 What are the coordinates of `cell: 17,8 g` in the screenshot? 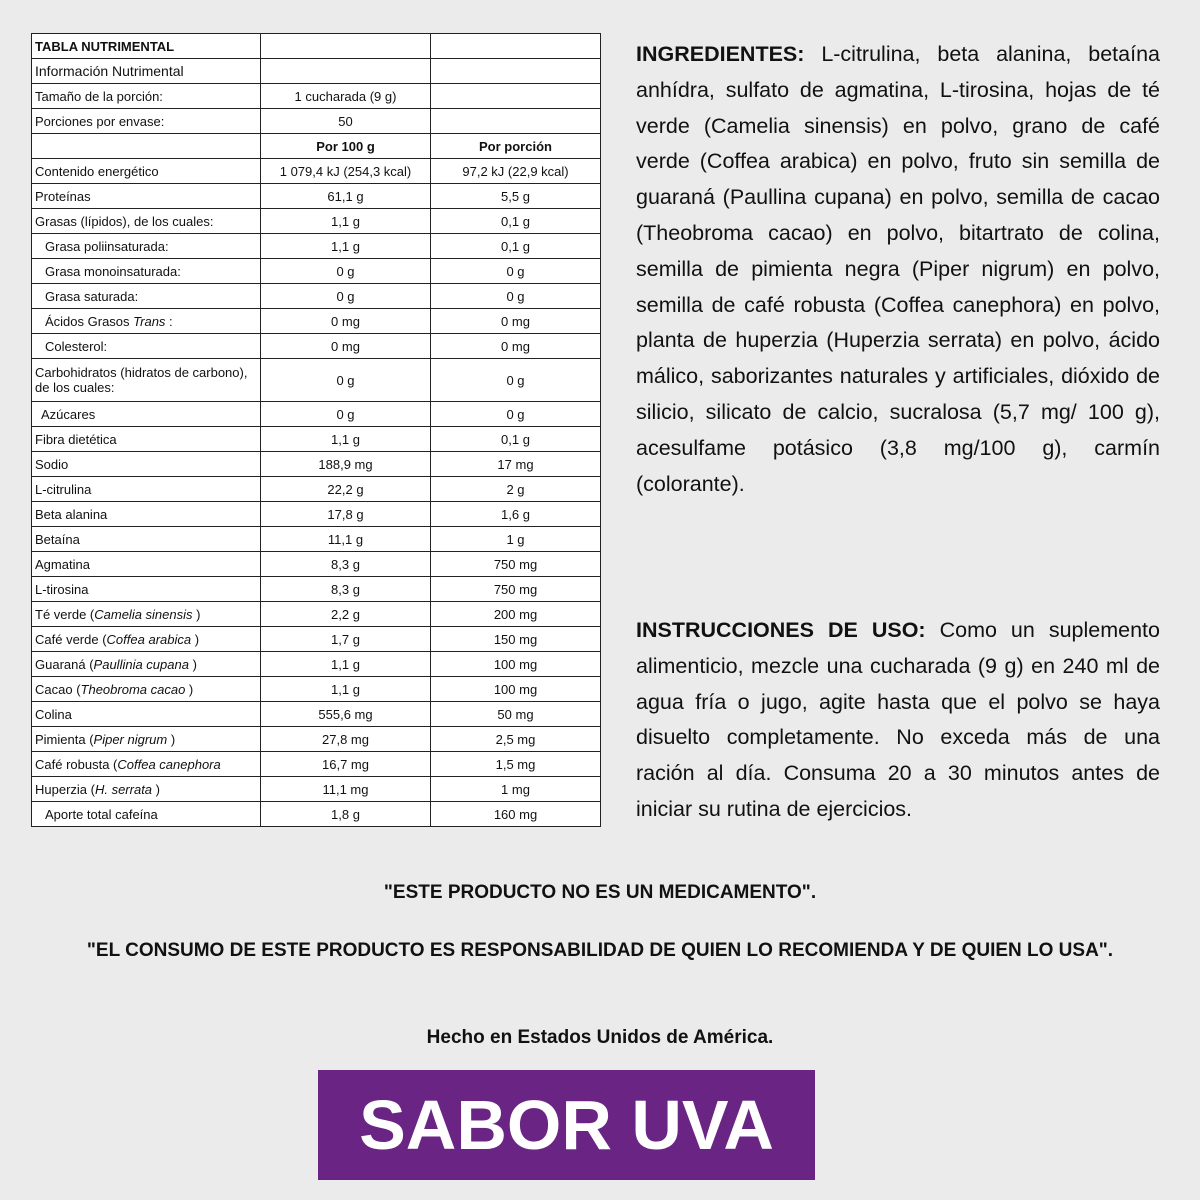 It's located at (345, 514).